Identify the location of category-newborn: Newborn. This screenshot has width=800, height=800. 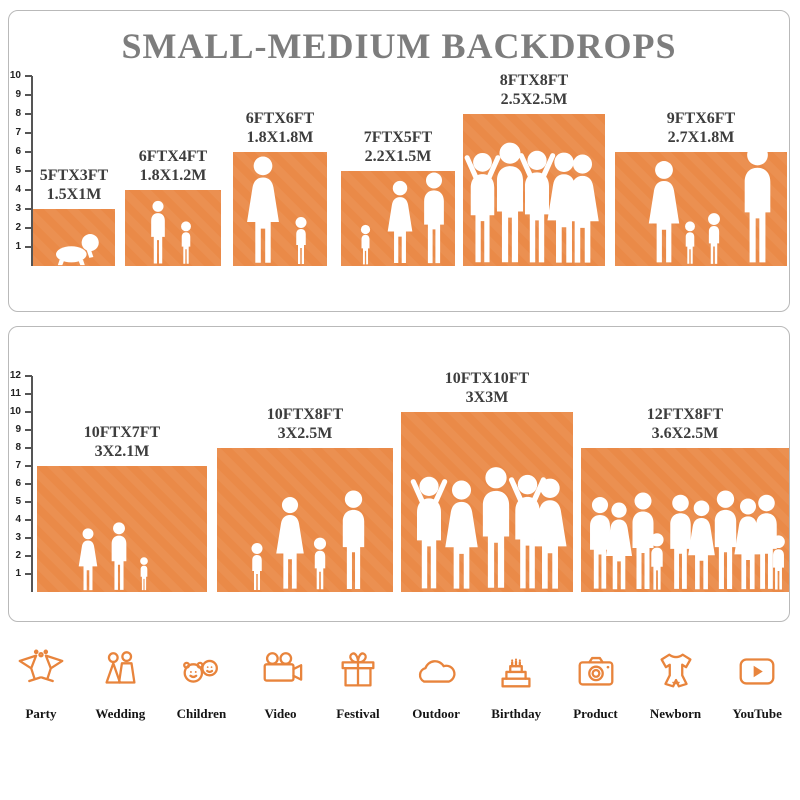
(675, 685).